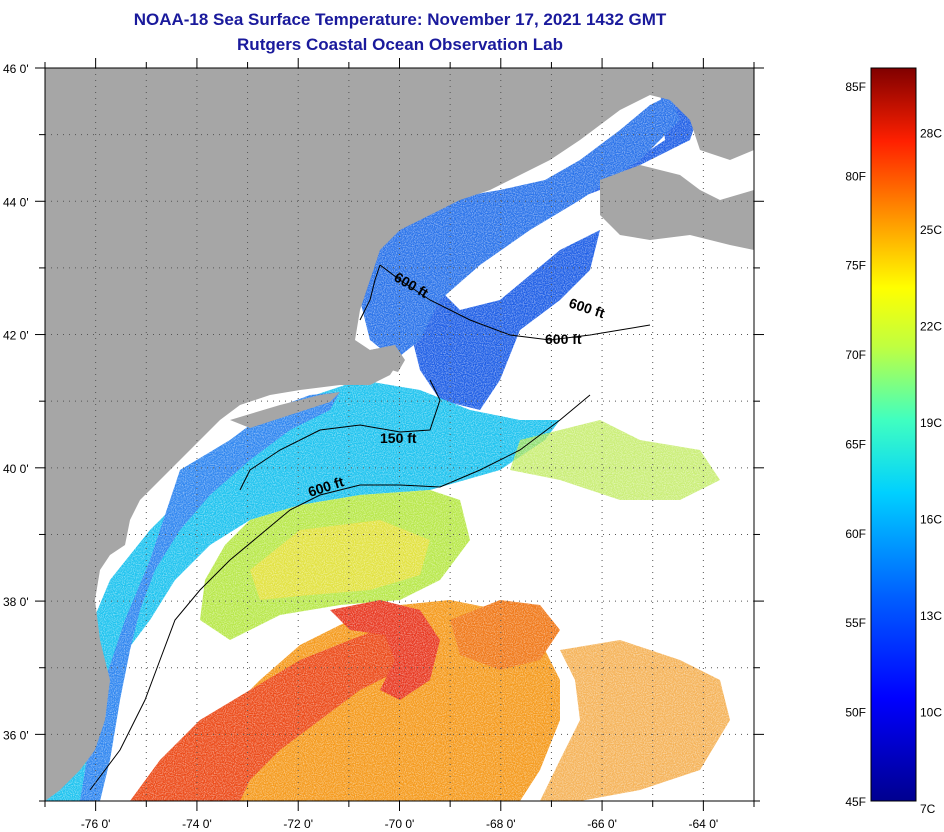  Describe the element at coordinates (16, 469) in the screenshot. I see `lat-label: 40 0'` at that location.